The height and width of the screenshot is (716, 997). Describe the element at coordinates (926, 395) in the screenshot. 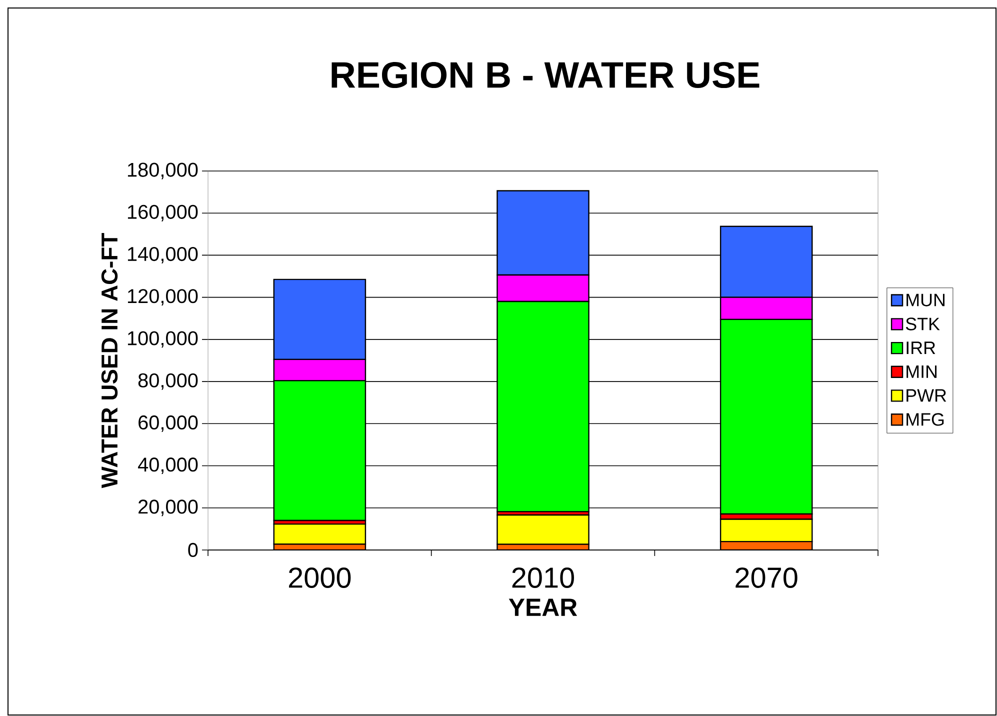

I see `legend-label: PWR` at that location.